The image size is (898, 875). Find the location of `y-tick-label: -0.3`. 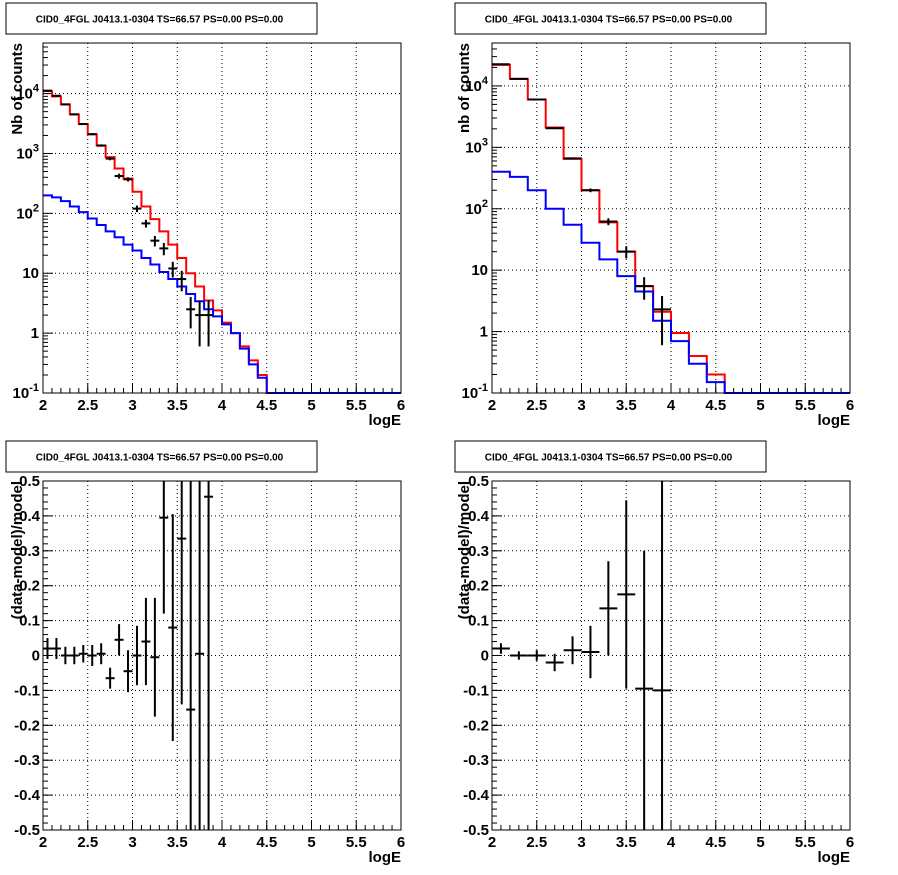

y-tick-label: -0.3 is located at coordinates (476, 760).